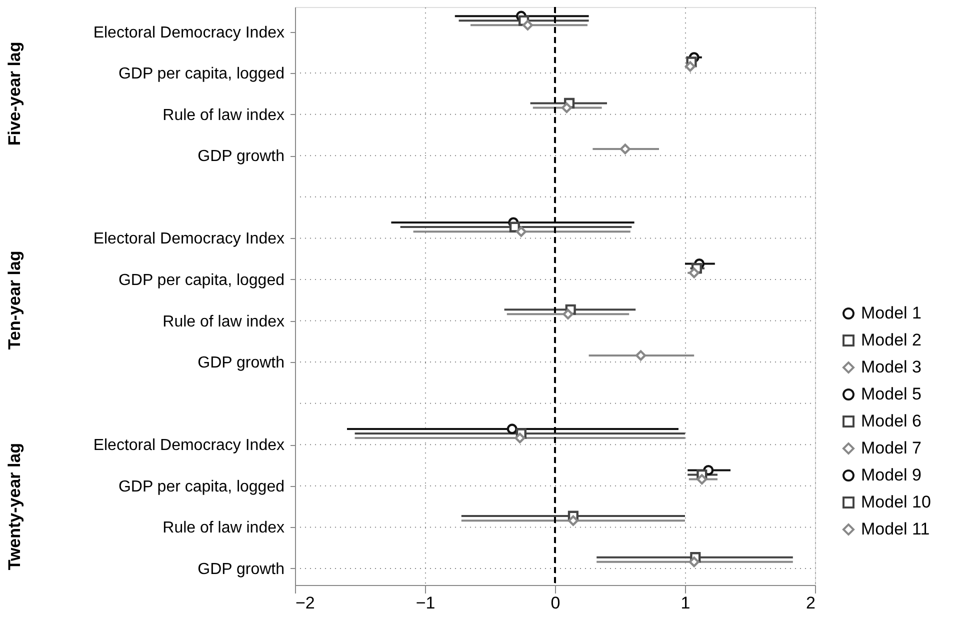 This screenshot has height=627, width=956. Describe the element at coordinates (685, 603) in the screenshot. I see `x-tick-label: 1` at that location.